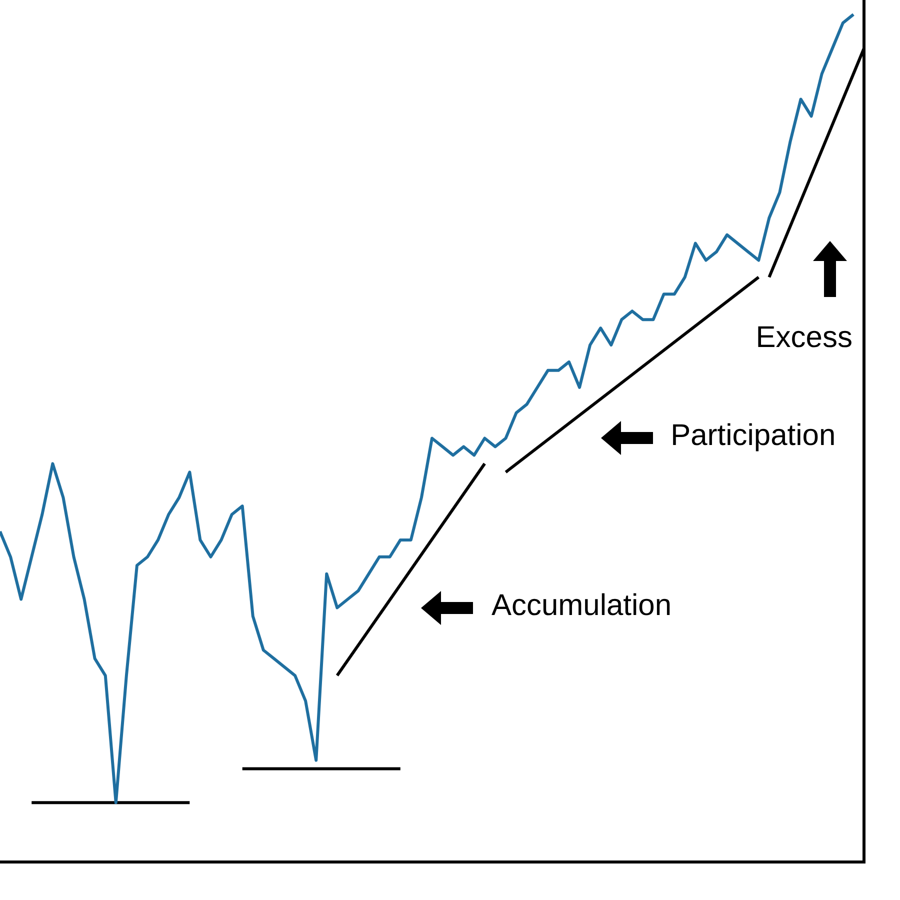  Describe the element at coordinates (581, 605) in the screenshot. I see `annotation: Accumulation` at that location.